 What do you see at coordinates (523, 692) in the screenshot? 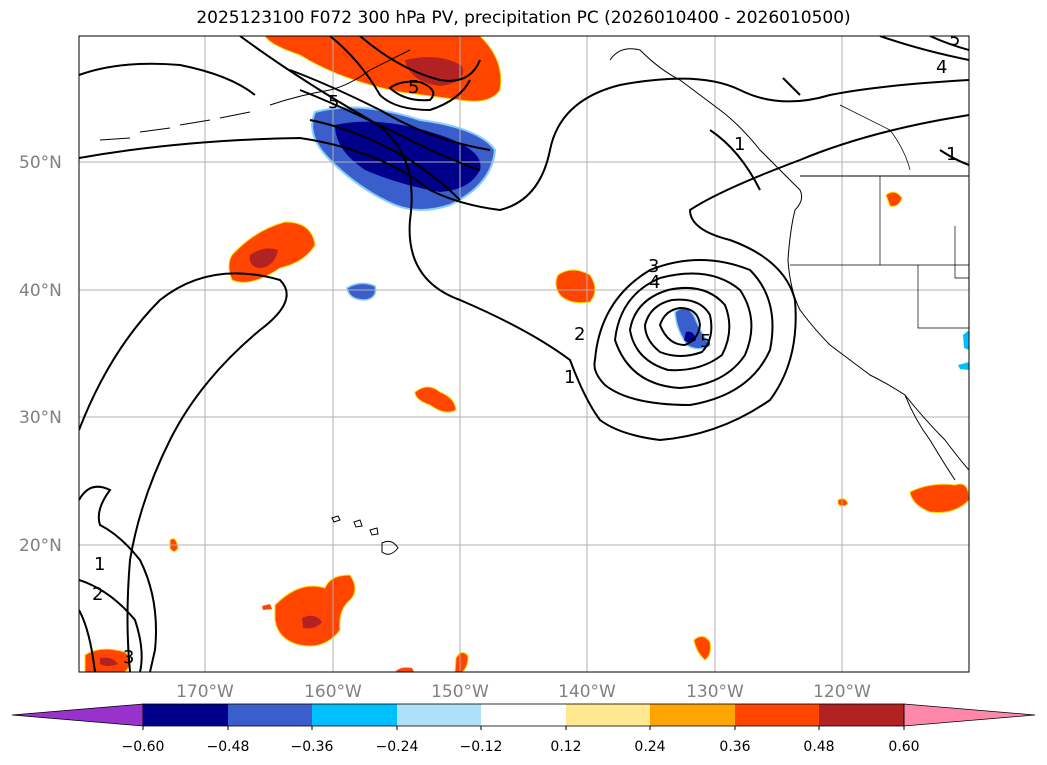
I see `longitude-labels: 170°W 160°W 150°W 140°W 130°W 120°W` at bounding box center [523, 692].